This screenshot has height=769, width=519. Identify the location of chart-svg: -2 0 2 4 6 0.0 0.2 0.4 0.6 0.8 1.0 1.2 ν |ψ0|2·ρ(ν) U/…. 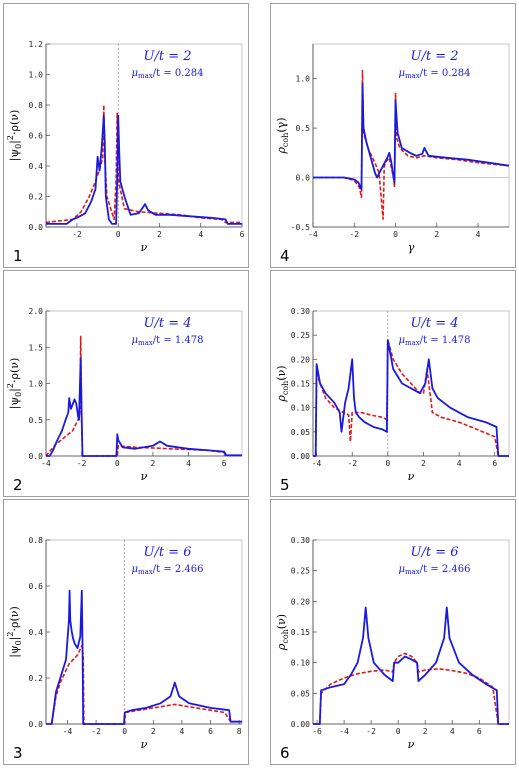
(125, 147).